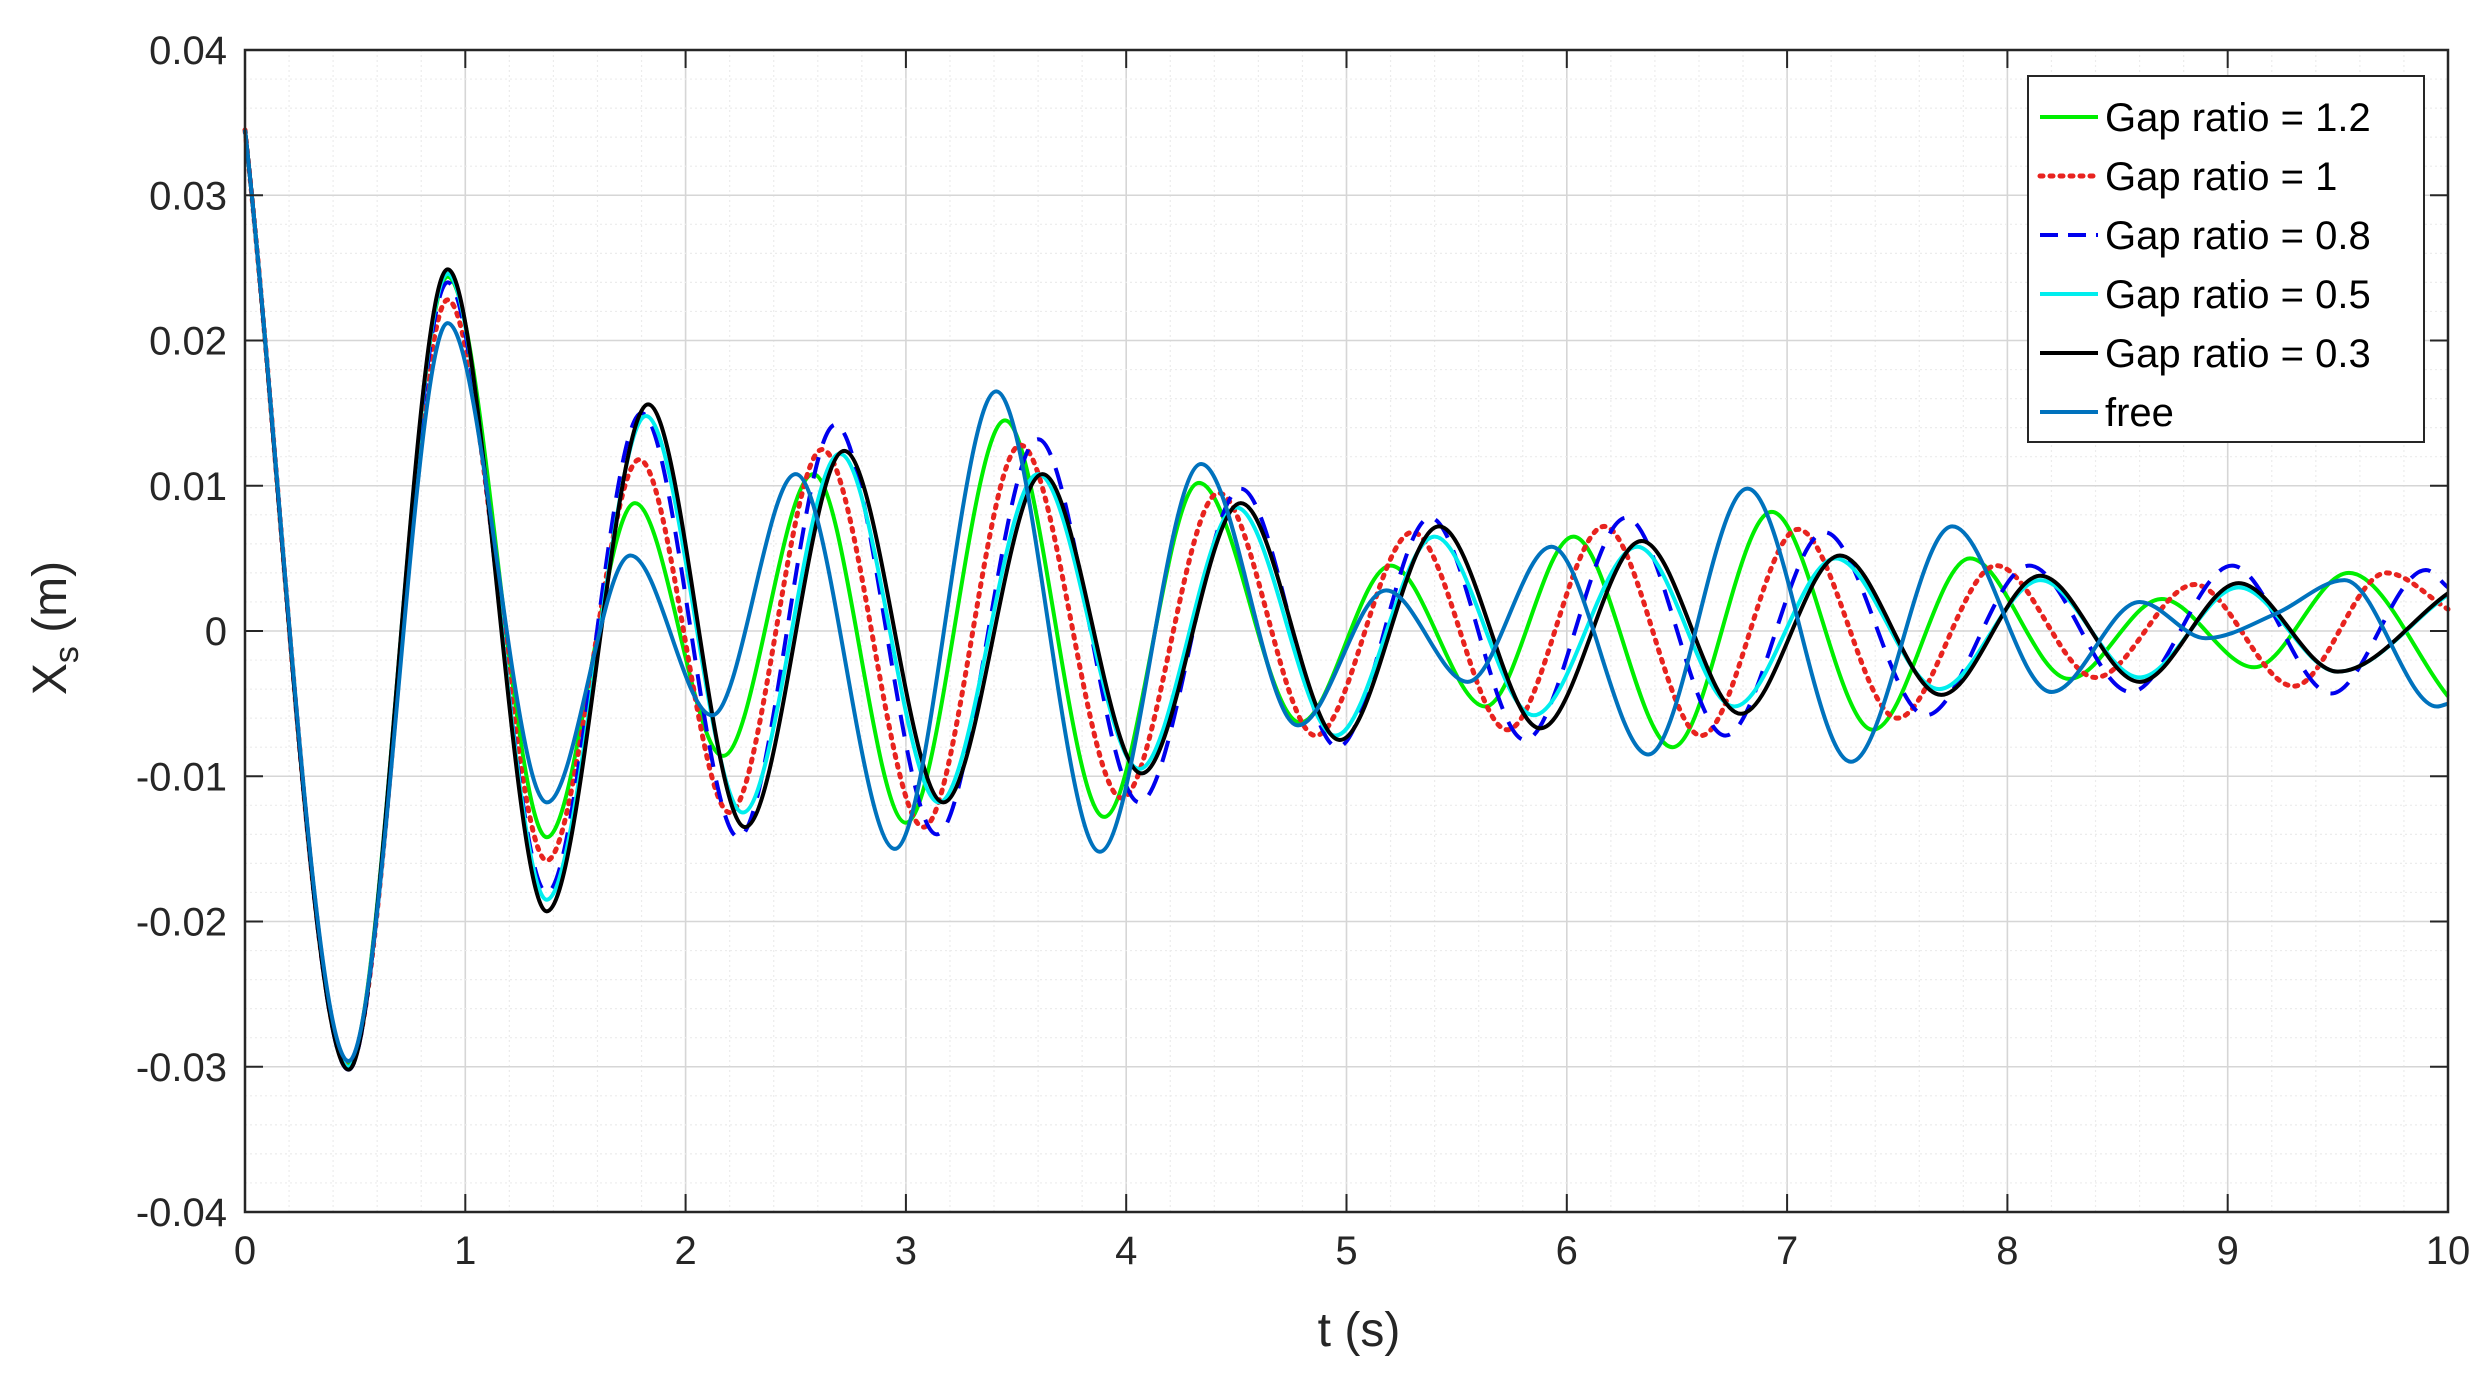 The height and width of the screenshot is (1376, 2492). What do you see at coordinates (181, 632) in the screenshot?
I see `y-tick-labels: -0.04 -0.03 -0.02 -0.01 0 0.01 0.02 0.03 0.04` at bounding box center [181, 632].